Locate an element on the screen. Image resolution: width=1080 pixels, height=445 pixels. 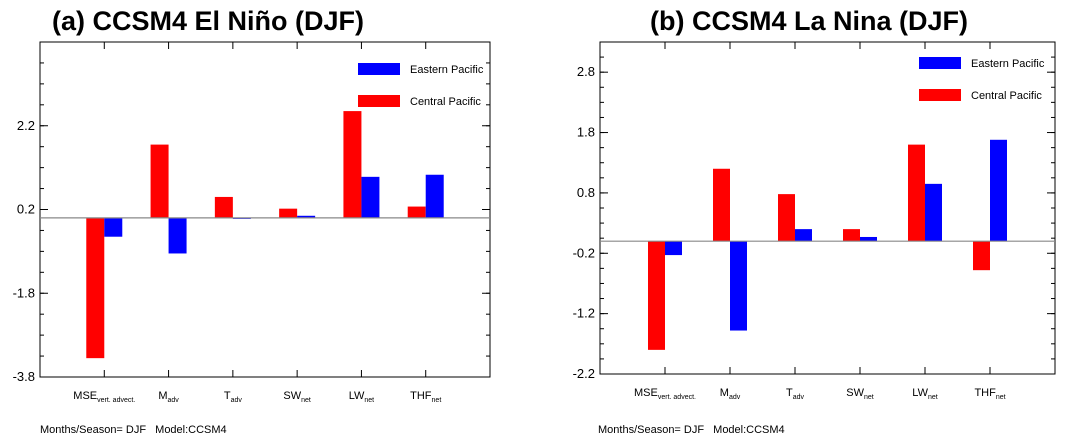
y-tick-label: -0.2 is located at coordinates (584, 252).